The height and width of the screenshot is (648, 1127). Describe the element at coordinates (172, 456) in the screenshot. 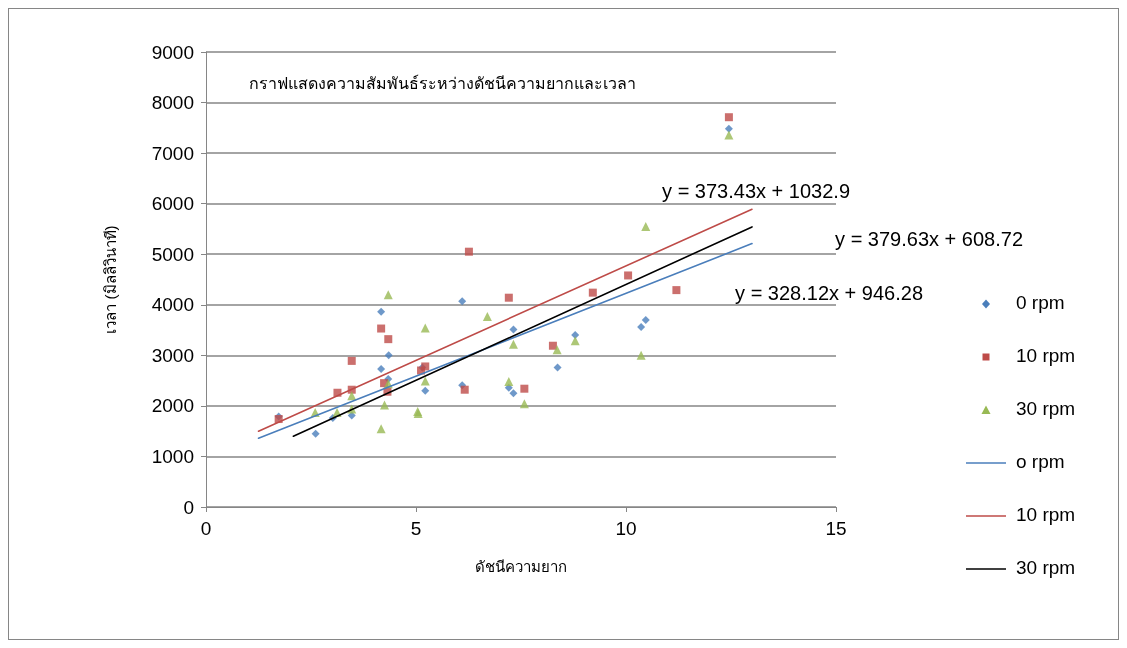

I see `y-tick-label: 1000` at that location.